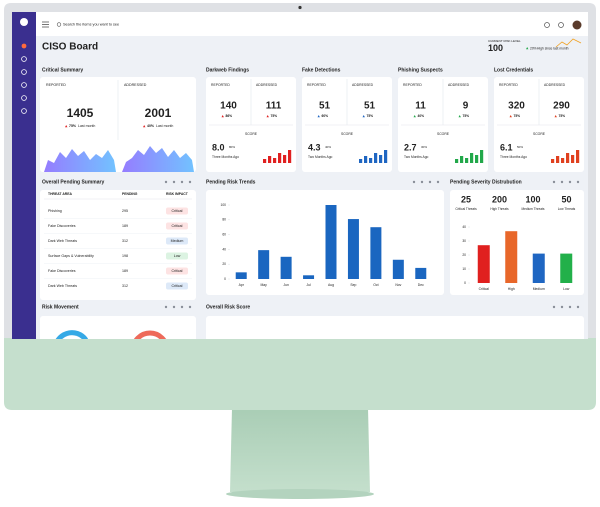 This screenshot has width=600, height=507. I want to click on donut-arc, so click(72, 334).